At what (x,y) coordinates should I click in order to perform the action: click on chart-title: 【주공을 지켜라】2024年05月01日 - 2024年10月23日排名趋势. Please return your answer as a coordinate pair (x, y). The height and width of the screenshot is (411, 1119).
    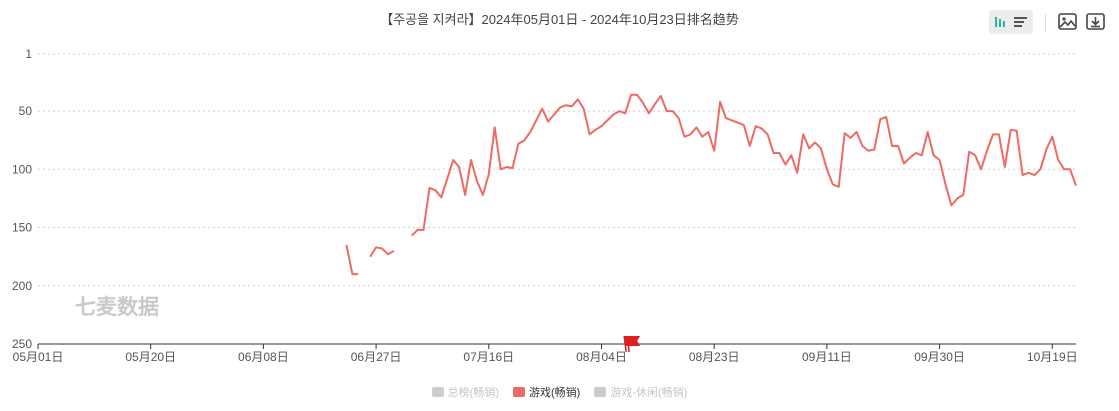
    Looking at the image, I should click on (559, 19).